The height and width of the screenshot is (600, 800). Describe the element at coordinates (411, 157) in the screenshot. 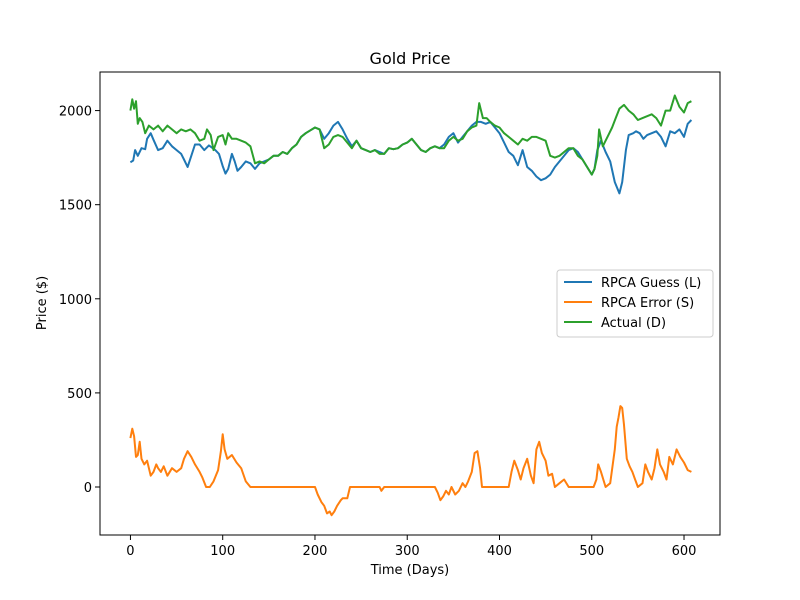

I see `series-line-rpca-guess-l` at that location.